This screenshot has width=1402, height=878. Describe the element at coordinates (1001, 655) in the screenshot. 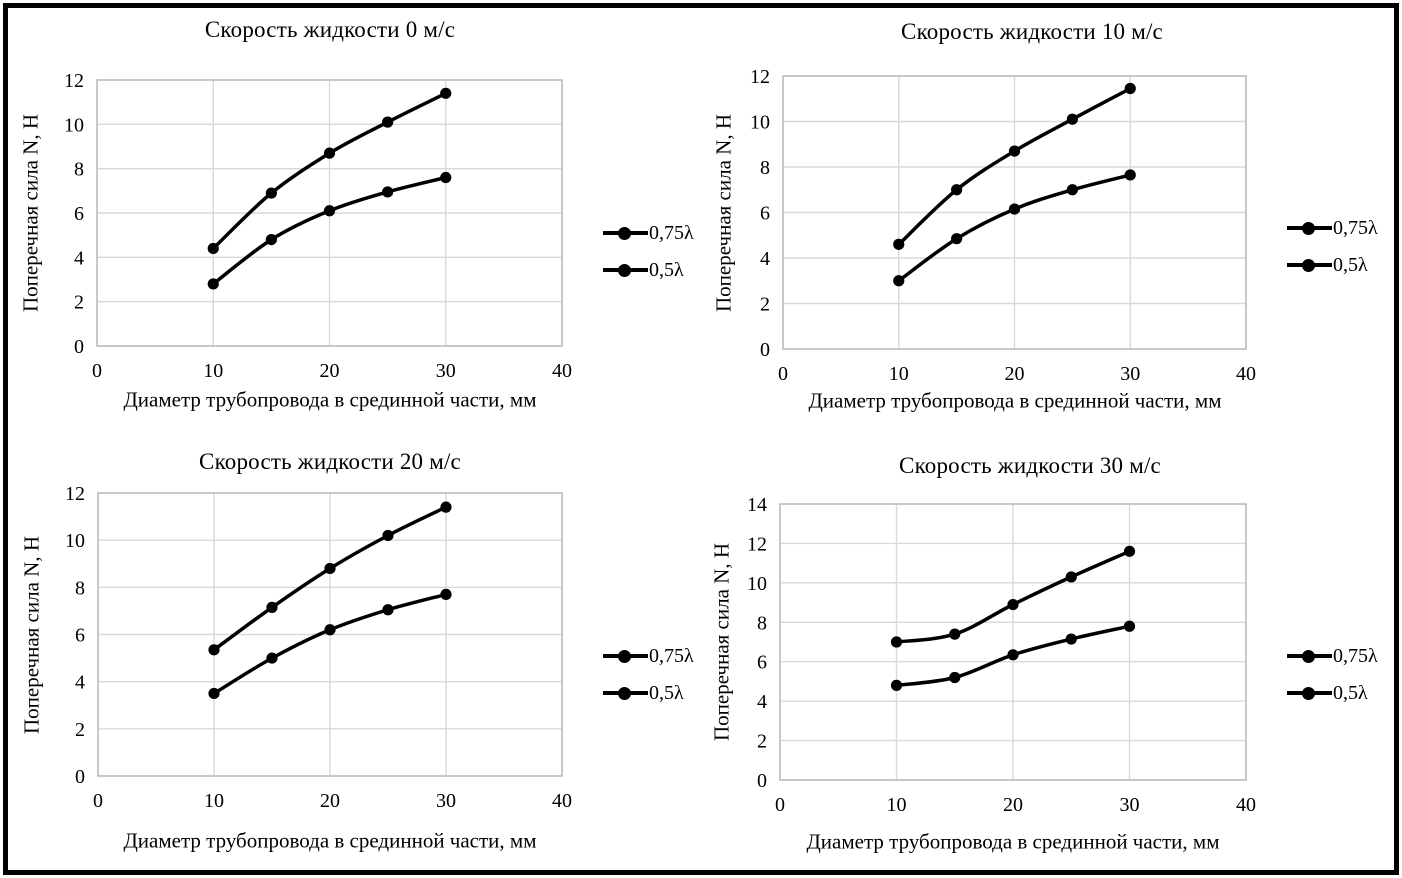

I see `chart-plot-area: 0 2 4 6 8 10 12 14 0 10 20 30 40` at that location.